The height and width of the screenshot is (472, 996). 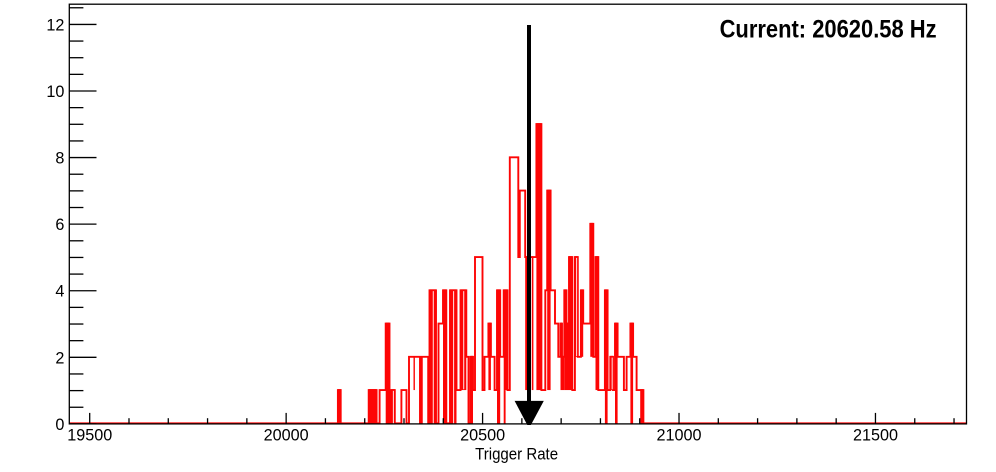 What do you see at coordinates (55, 25) in the screenshot?
I see `svg-text: 12` at bounding box center [55, 25].